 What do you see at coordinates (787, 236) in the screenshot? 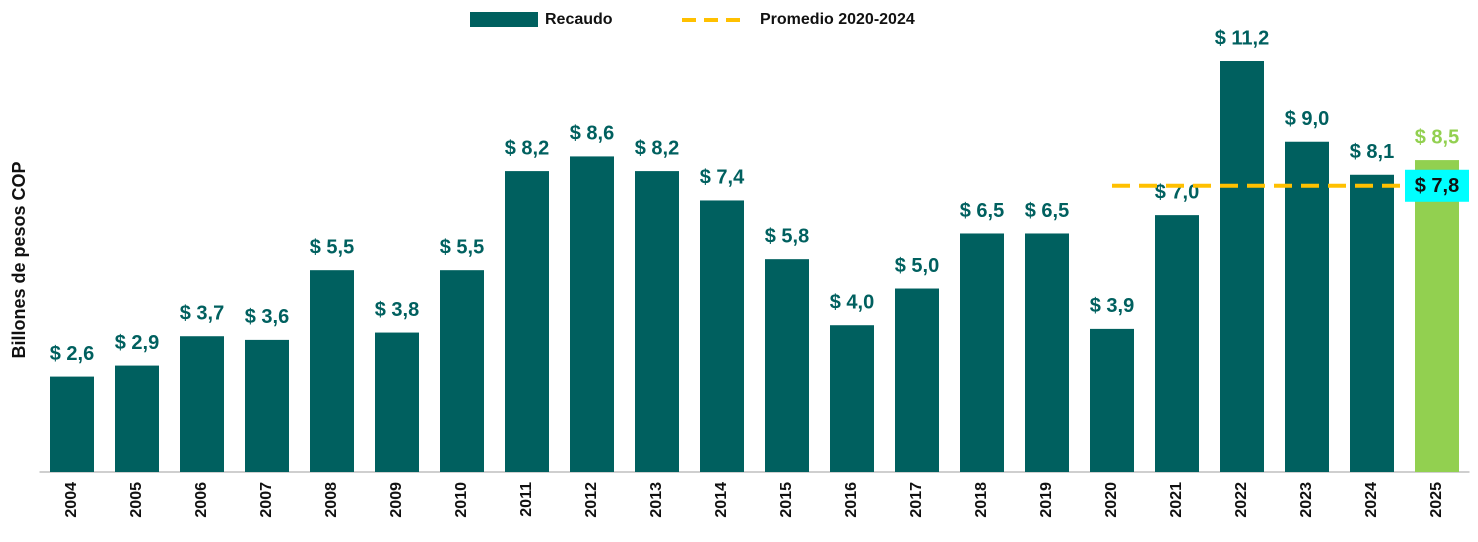
I see `data-label: $ 5,8` at bounding box center [787, 236].